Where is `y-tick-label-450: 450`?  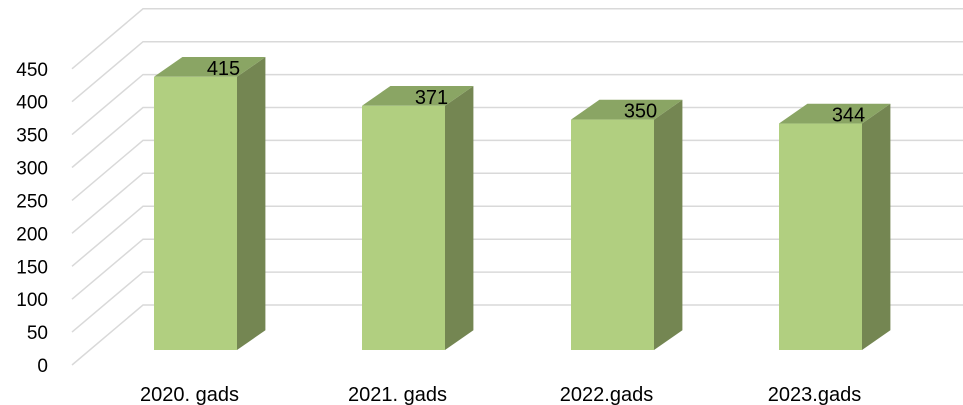 y-tick-label-450: 450 is located at coordinates (32, 70).